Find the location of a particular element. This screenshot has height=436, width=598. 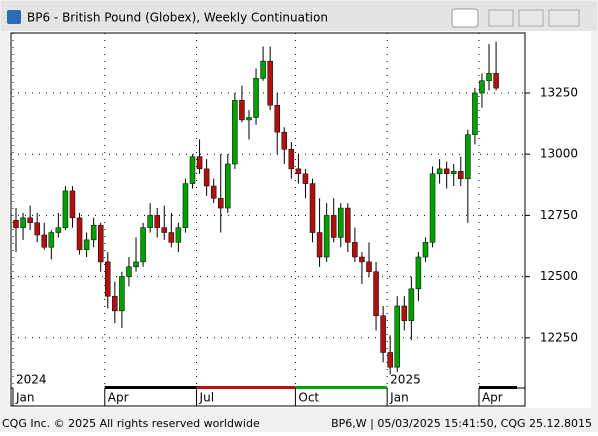

year-label: 2024 is located at coordinates (31, 380).